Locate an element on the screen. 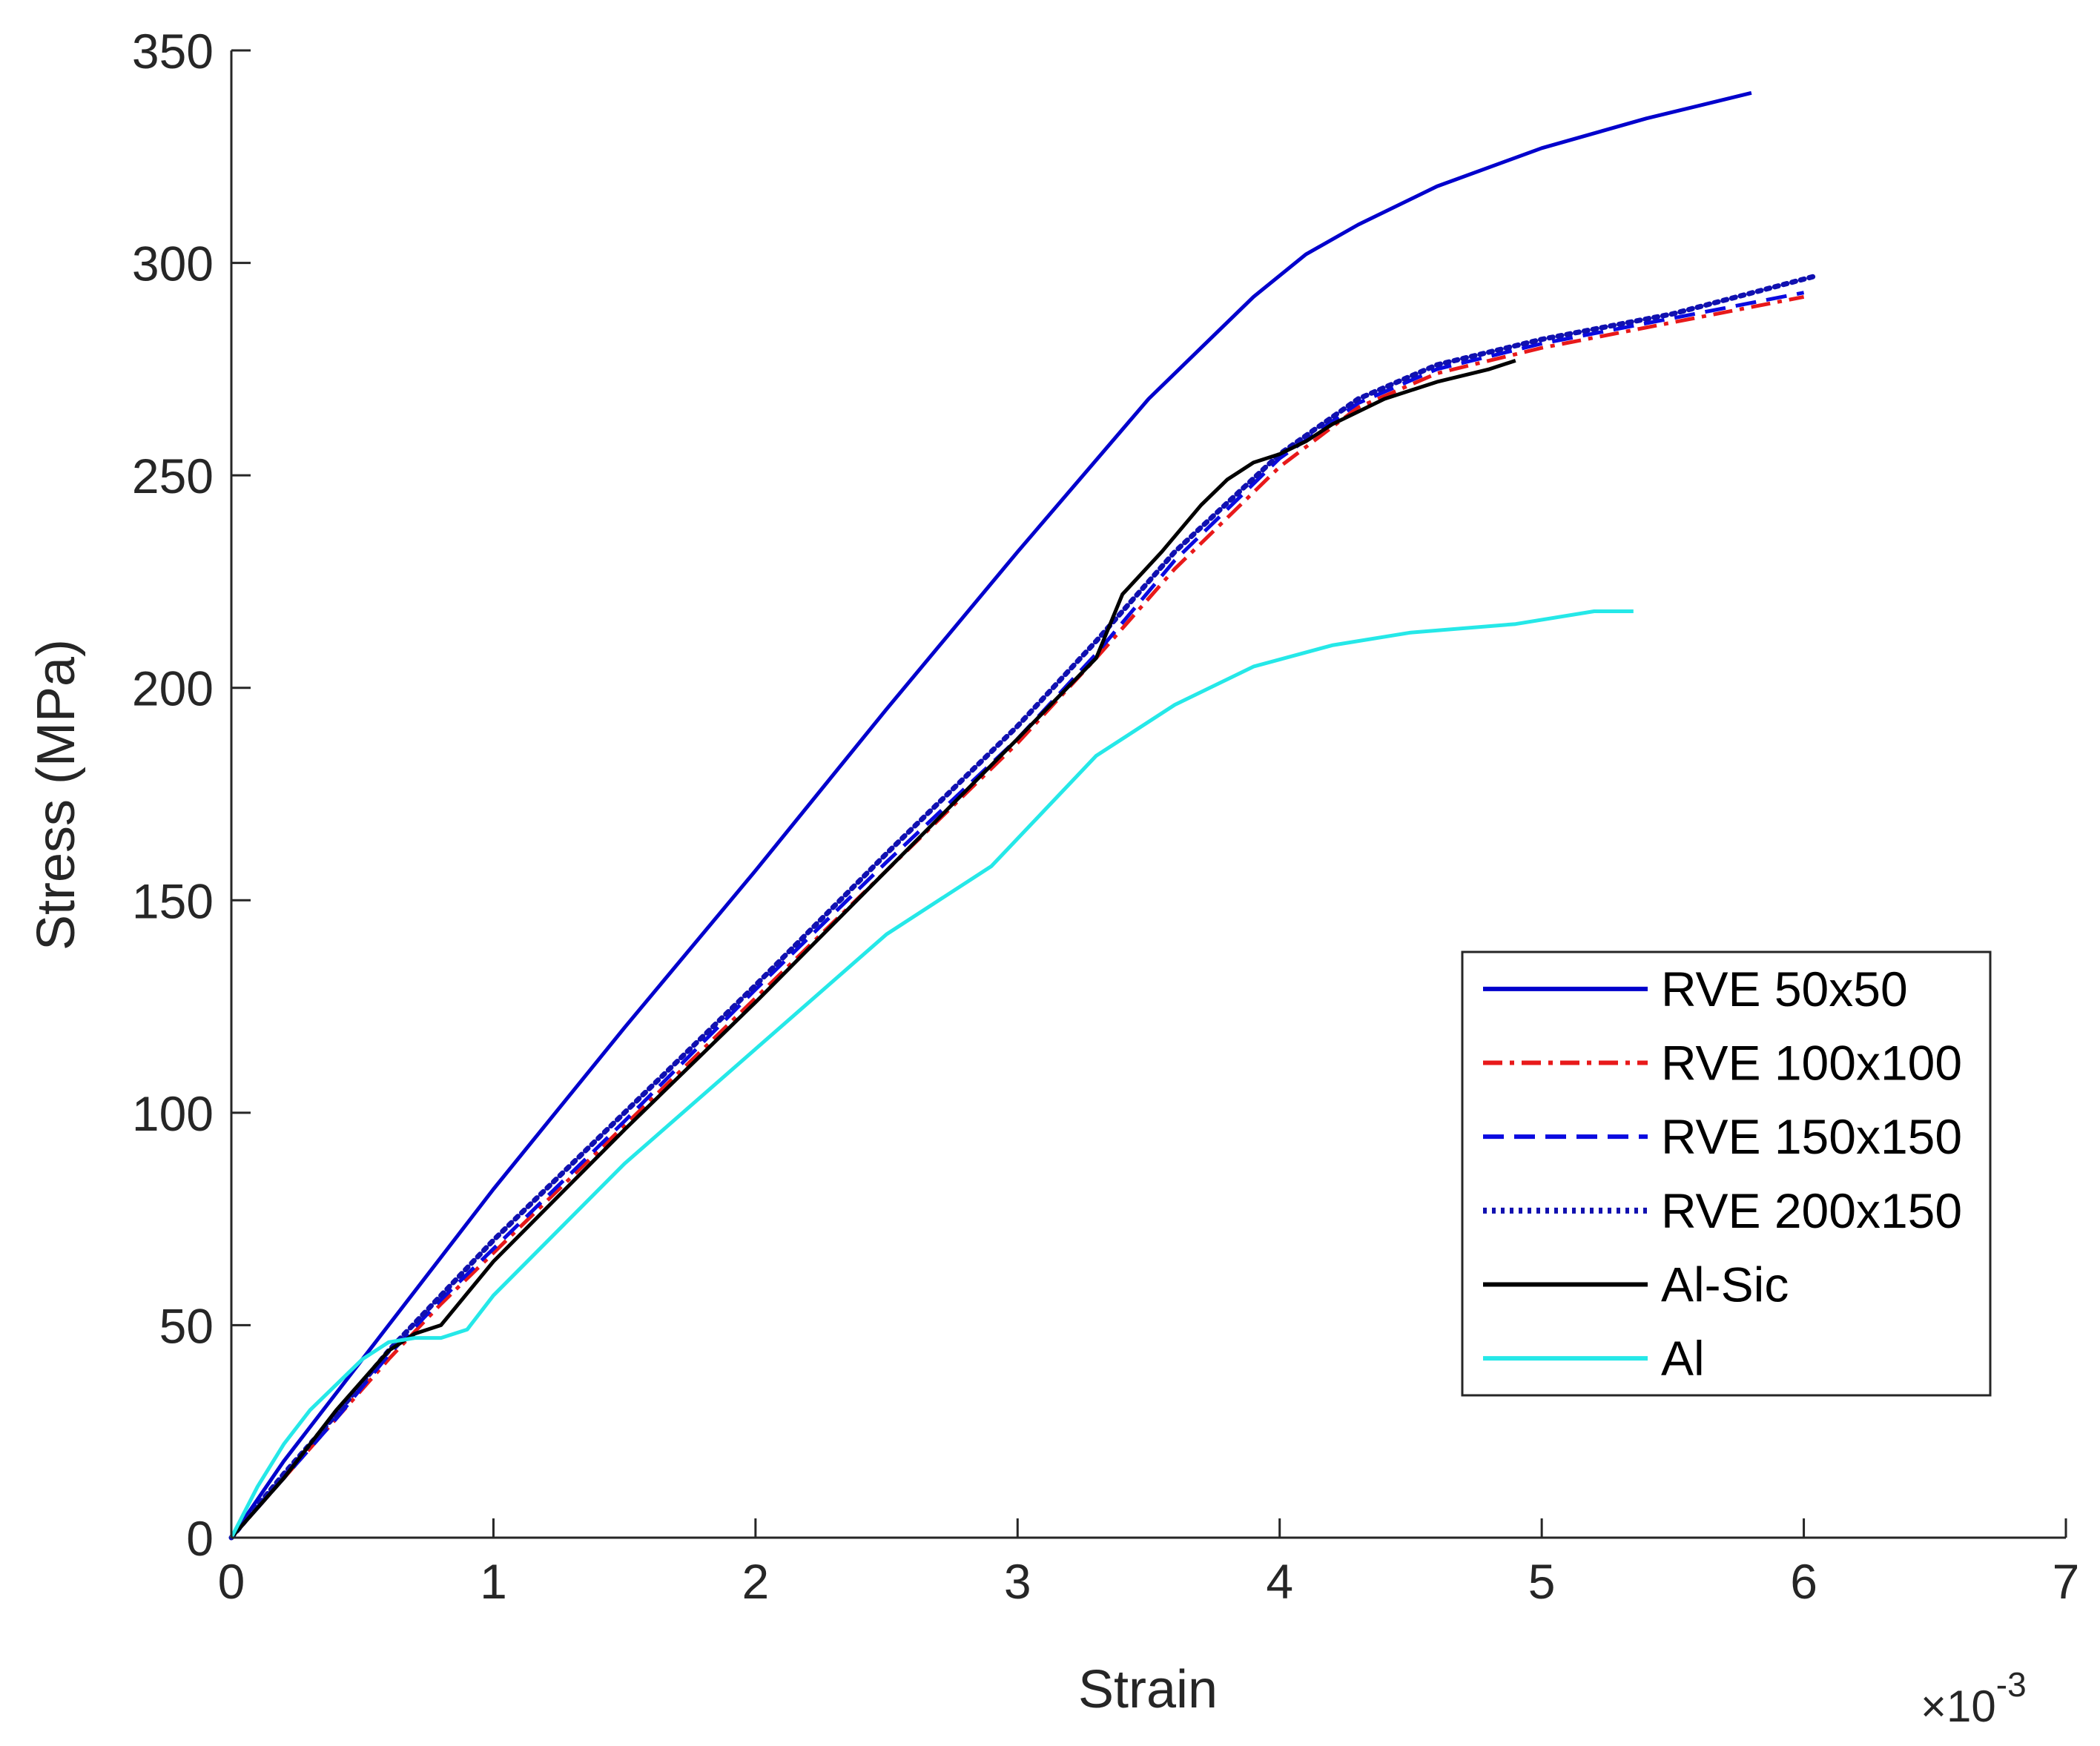 This screenshot has width=2100, height=1746. legend-entry-label: RVE 200x150 is located at coordinates (1811, 1210).